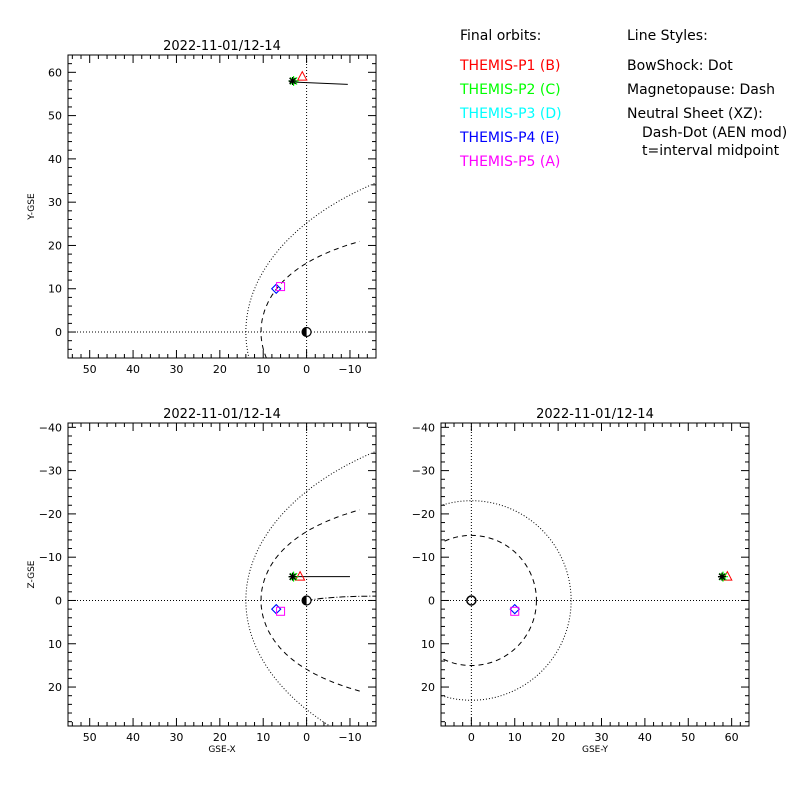  Describe the element at coordinates (509, 138) in the screenshot. I see `legend-probe-p4: THEMIS-P4 (E)` at that location.